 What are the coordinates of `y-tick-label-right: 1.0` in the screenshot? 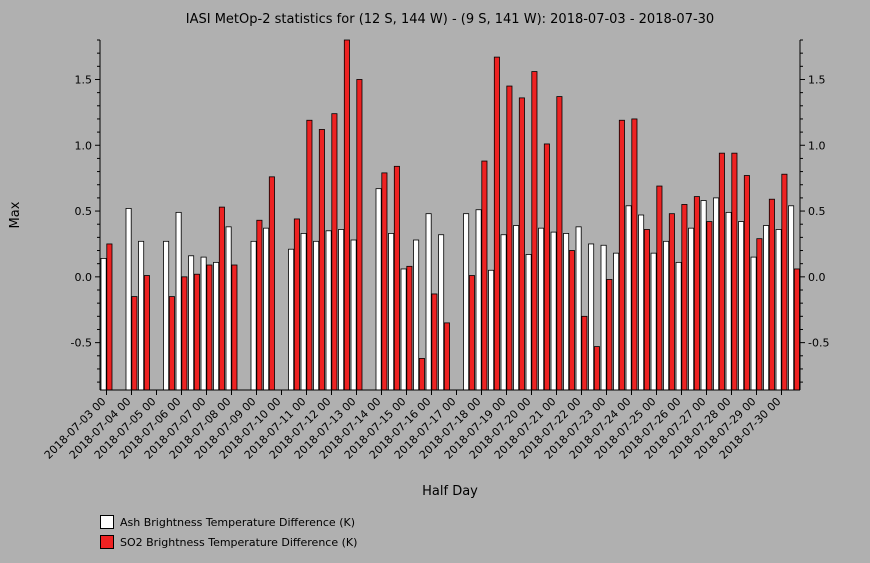 It's located at (817, 145).